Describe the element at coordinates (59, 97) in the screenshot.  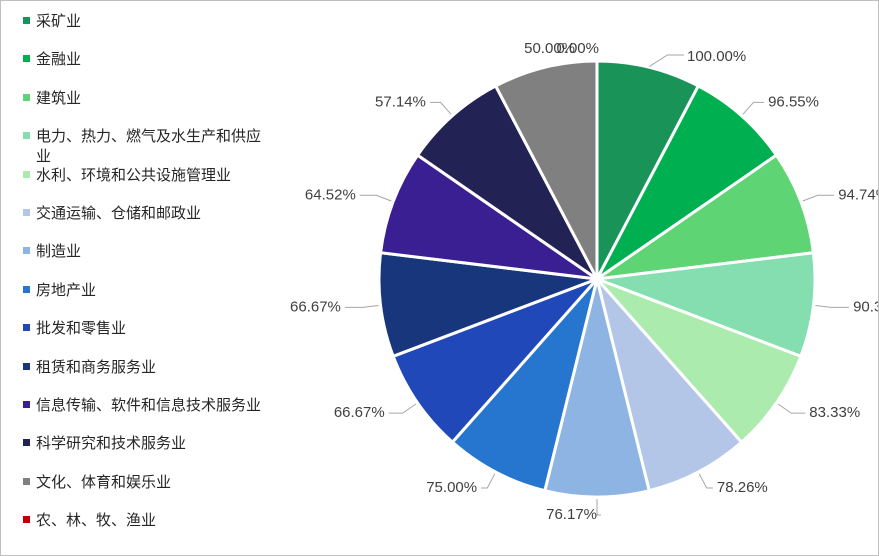
I see `legend-label: 建筑业` at that location.